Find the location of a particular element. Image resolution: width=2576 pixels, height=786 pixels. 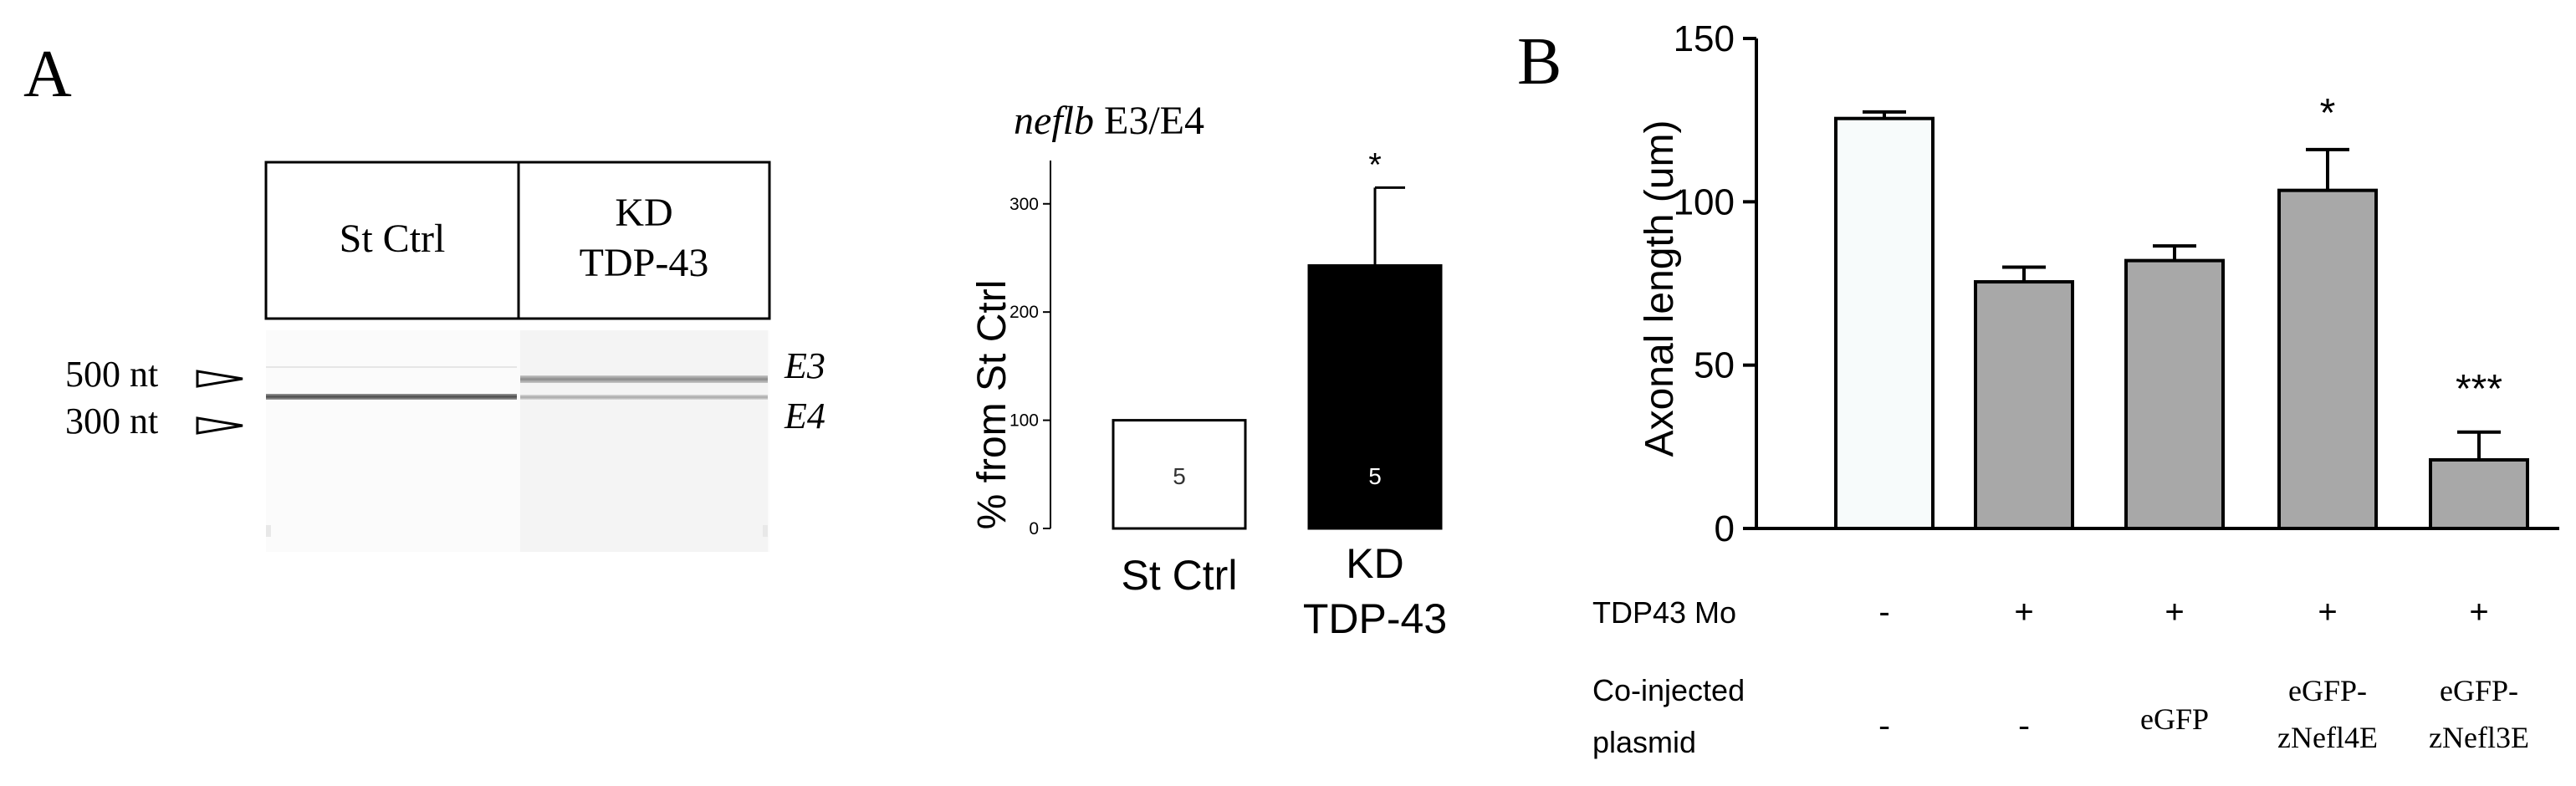

chart-a-category-label: KD is located at coordinates (1374, 563).